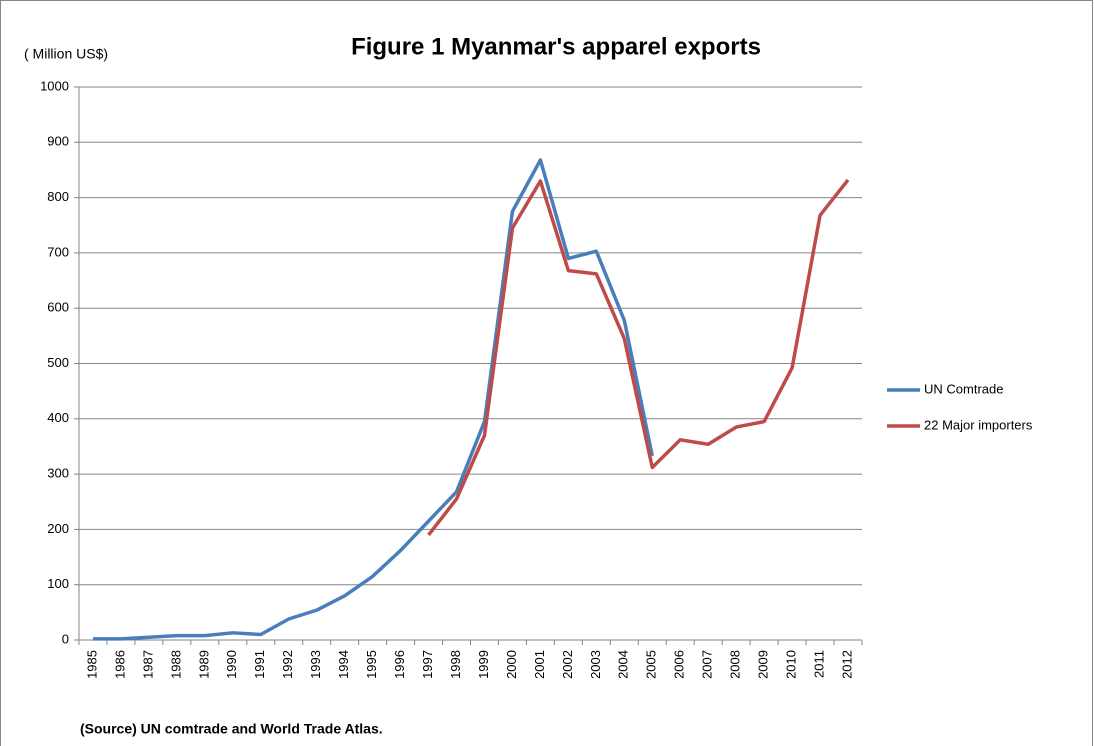 This screenshot has width=1094, height=746. What do you see at coordinates (66, 54) in the screenshot?
I see `y-axis-label: ( Million US$)` at bounding box center [66, 54].